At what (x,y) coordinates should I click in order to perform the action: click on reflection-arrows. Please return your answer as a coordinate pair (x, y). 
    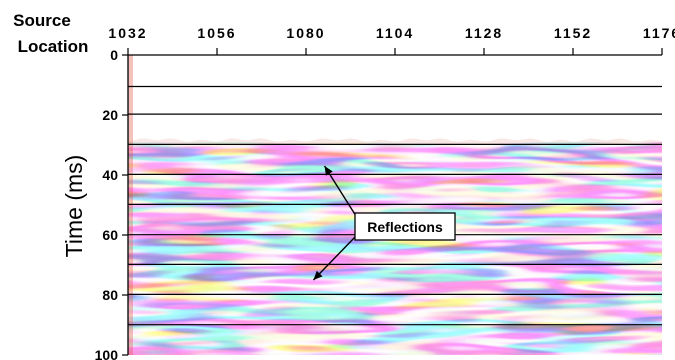
    Looking at the image, I should click on (334, 223).